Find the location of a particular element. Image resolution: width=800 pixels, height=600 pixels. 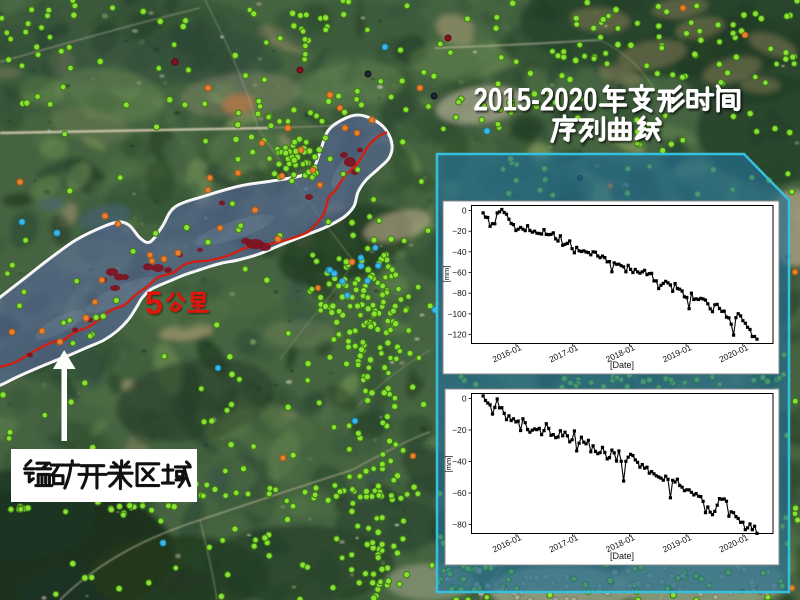

svg-text: 5 is located at coordinates (154, 303).